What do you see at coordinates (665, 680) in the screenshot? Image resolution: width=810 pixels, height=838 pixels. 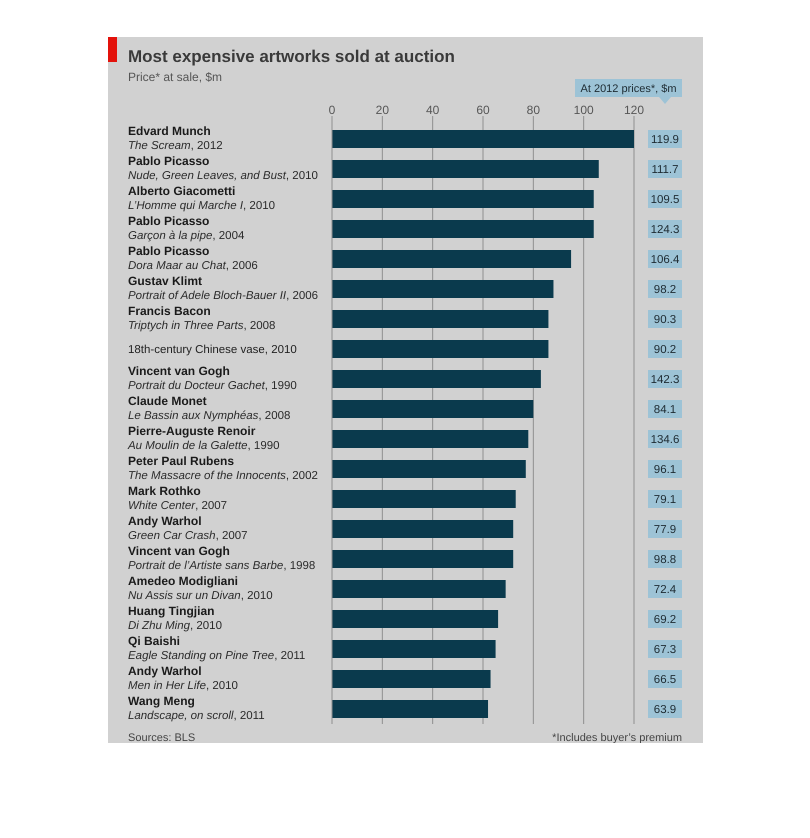 I see `data-label: 66.5` at bounding box center [665, 680].